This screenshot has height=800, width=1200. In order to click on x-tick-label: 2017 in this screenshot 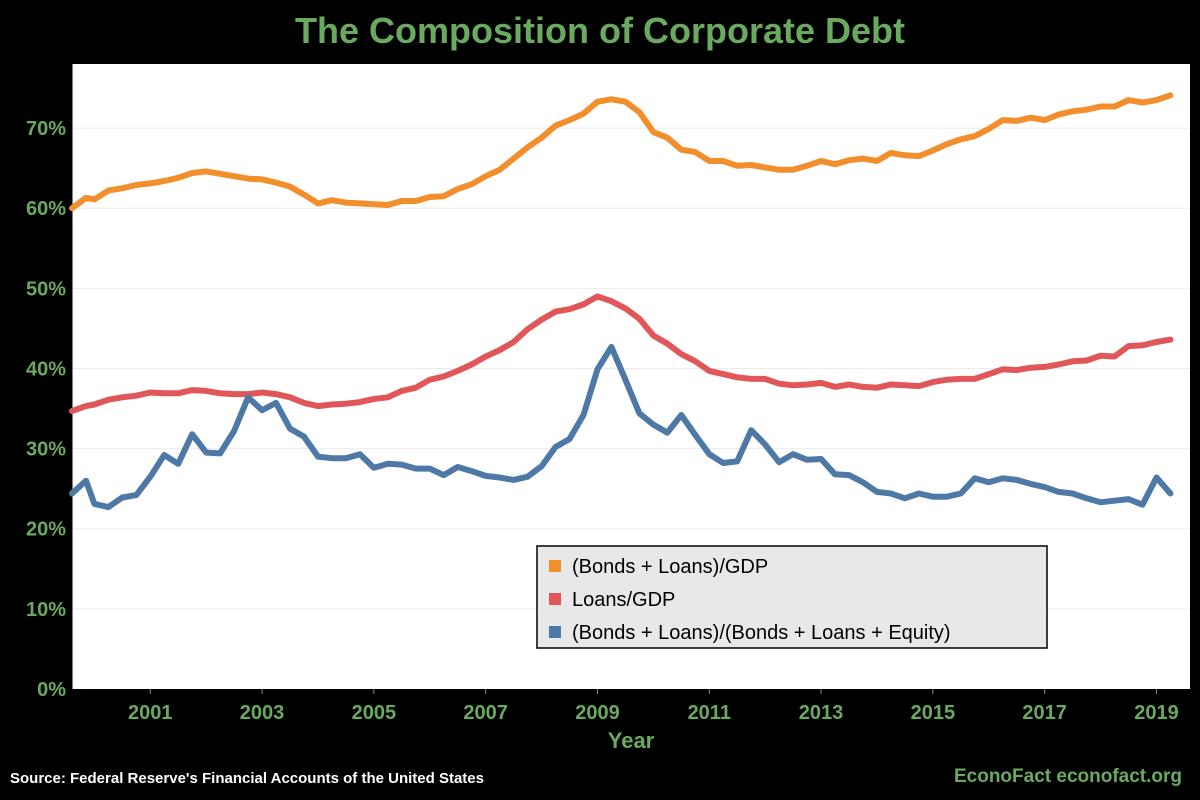, I will do `click(1044, 713)`.